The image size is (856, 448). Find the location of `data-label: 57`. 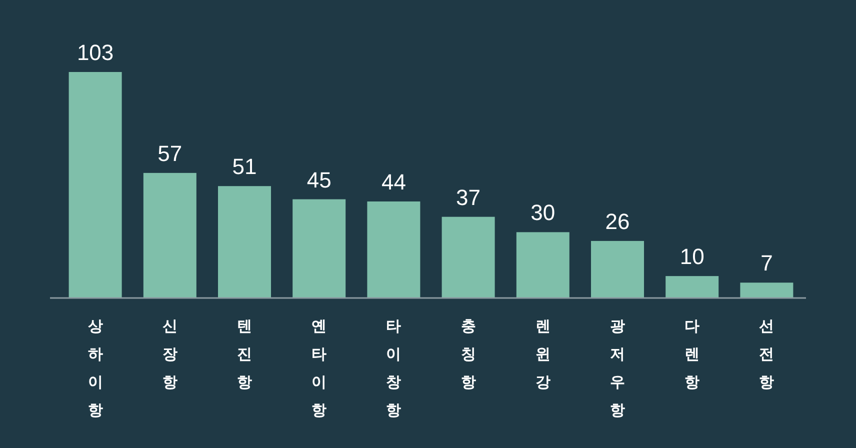

data-label: 57 is located at coordinates (170, 153).